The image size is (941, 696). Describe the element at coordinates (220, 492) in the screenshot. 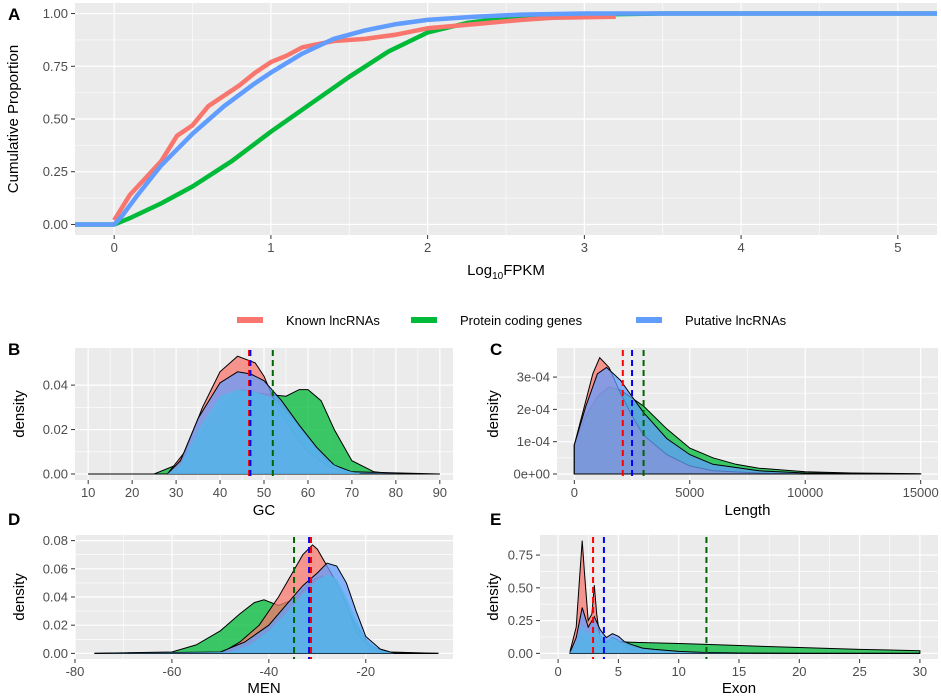

I see `x-tick-label: 40` at that location.